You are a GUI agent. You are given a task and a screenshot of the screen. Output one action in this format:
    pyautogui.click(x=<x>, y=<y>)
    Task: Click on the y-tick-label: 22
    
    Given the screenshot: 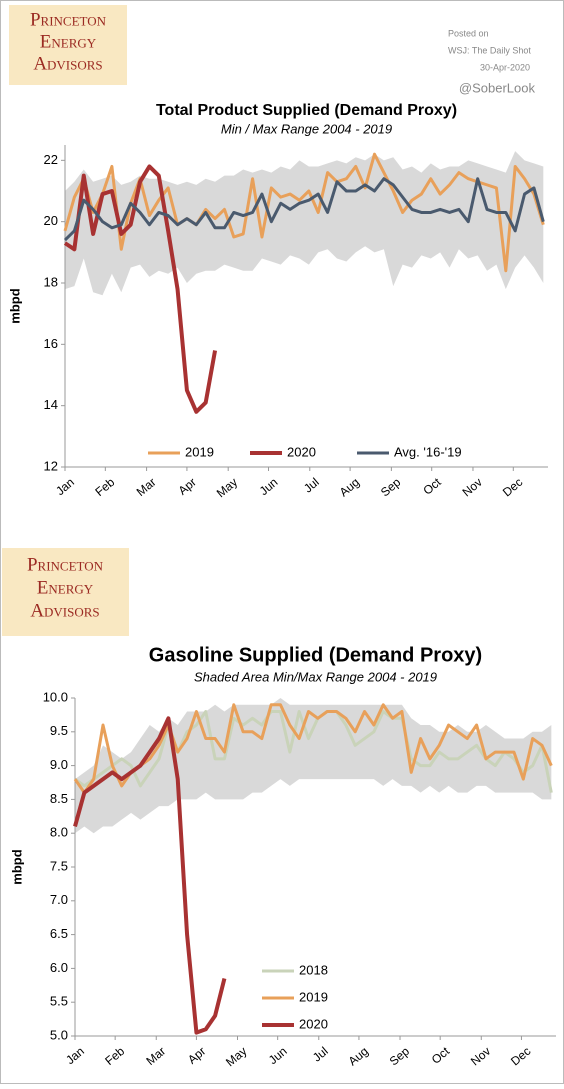 What is the action you would take?
    pyautogui.click(x=51, y=159)
    